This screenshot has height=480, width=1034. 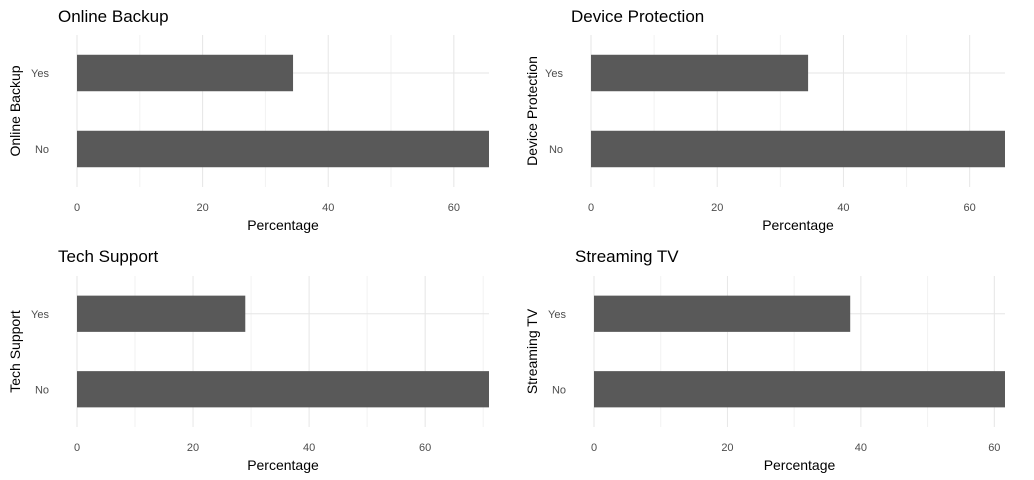 I want to click on tech-support-x-tick-label: 40, so click(x=309, y=448).